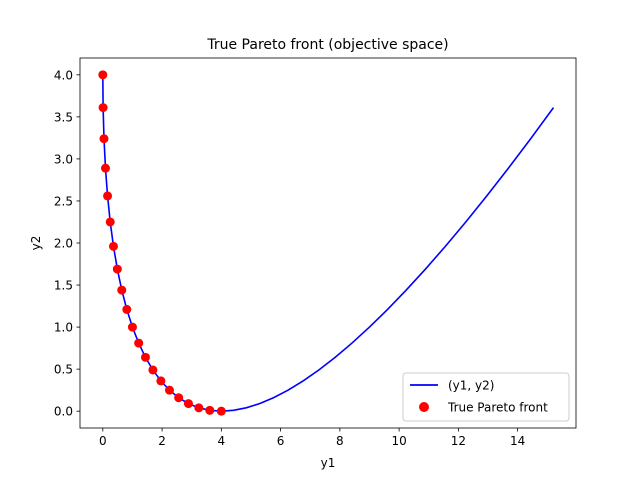 This screenshot has height=480, width=640. I want to click on x-tick-label: 8, so click(340, 441).